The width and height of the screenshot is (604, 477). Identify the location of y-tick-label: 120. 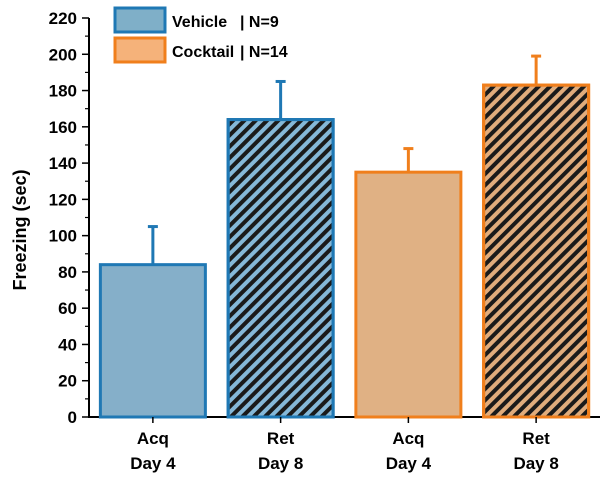
(63, 199).